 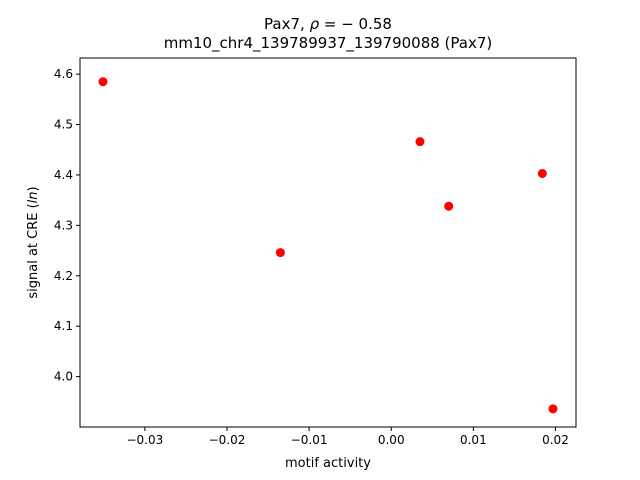 What do you see at coordinates (355, 24) in the screenshot?
I see `chart-title-rho-value: = − 0.58` at bounding box center [355, 24].